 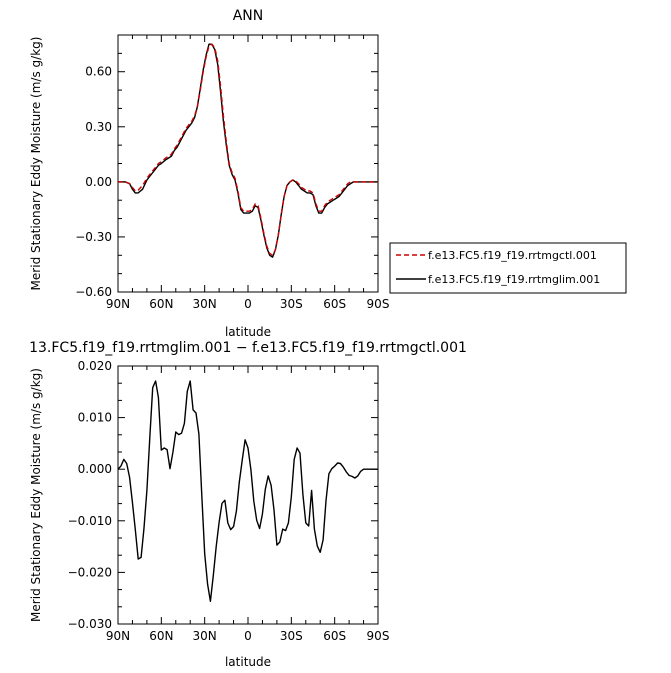 I want to click on legend-label: f.e13.FC5.f19_f19.rrtmglim.001, so click(x=514, y=279).